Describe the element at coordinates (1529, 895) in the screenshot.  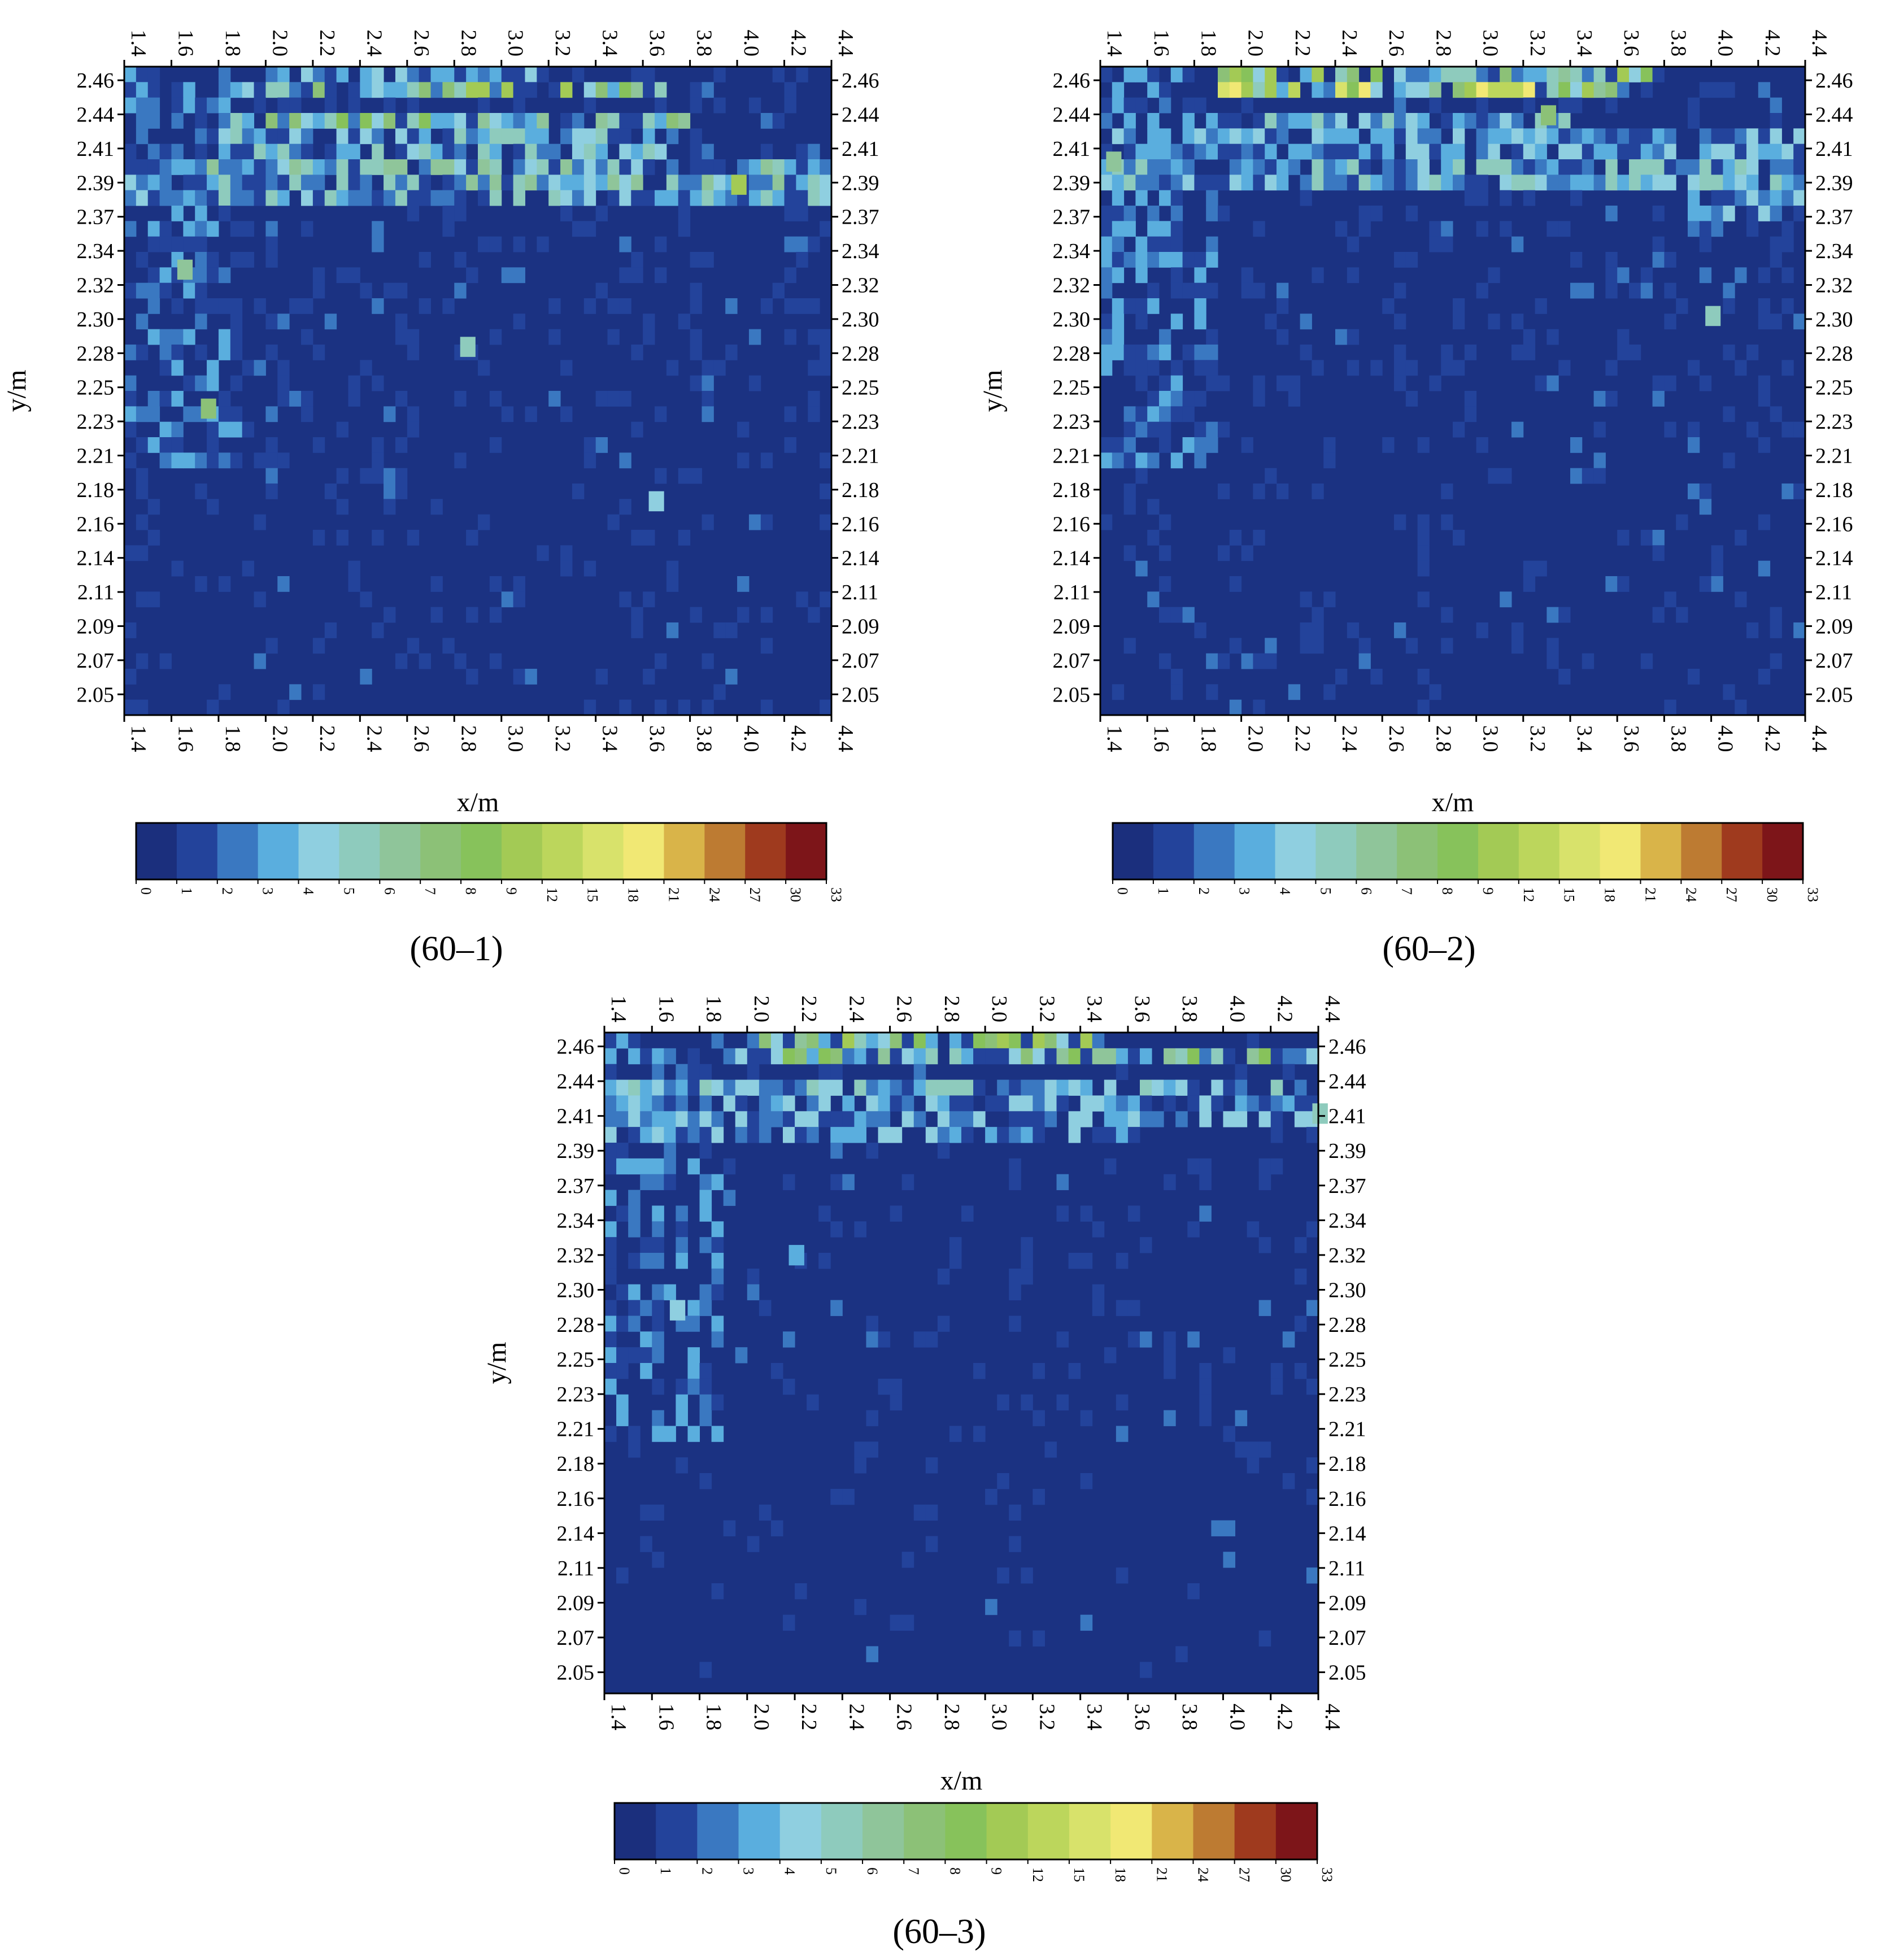
I see `colorbar-label: 12` at that location.